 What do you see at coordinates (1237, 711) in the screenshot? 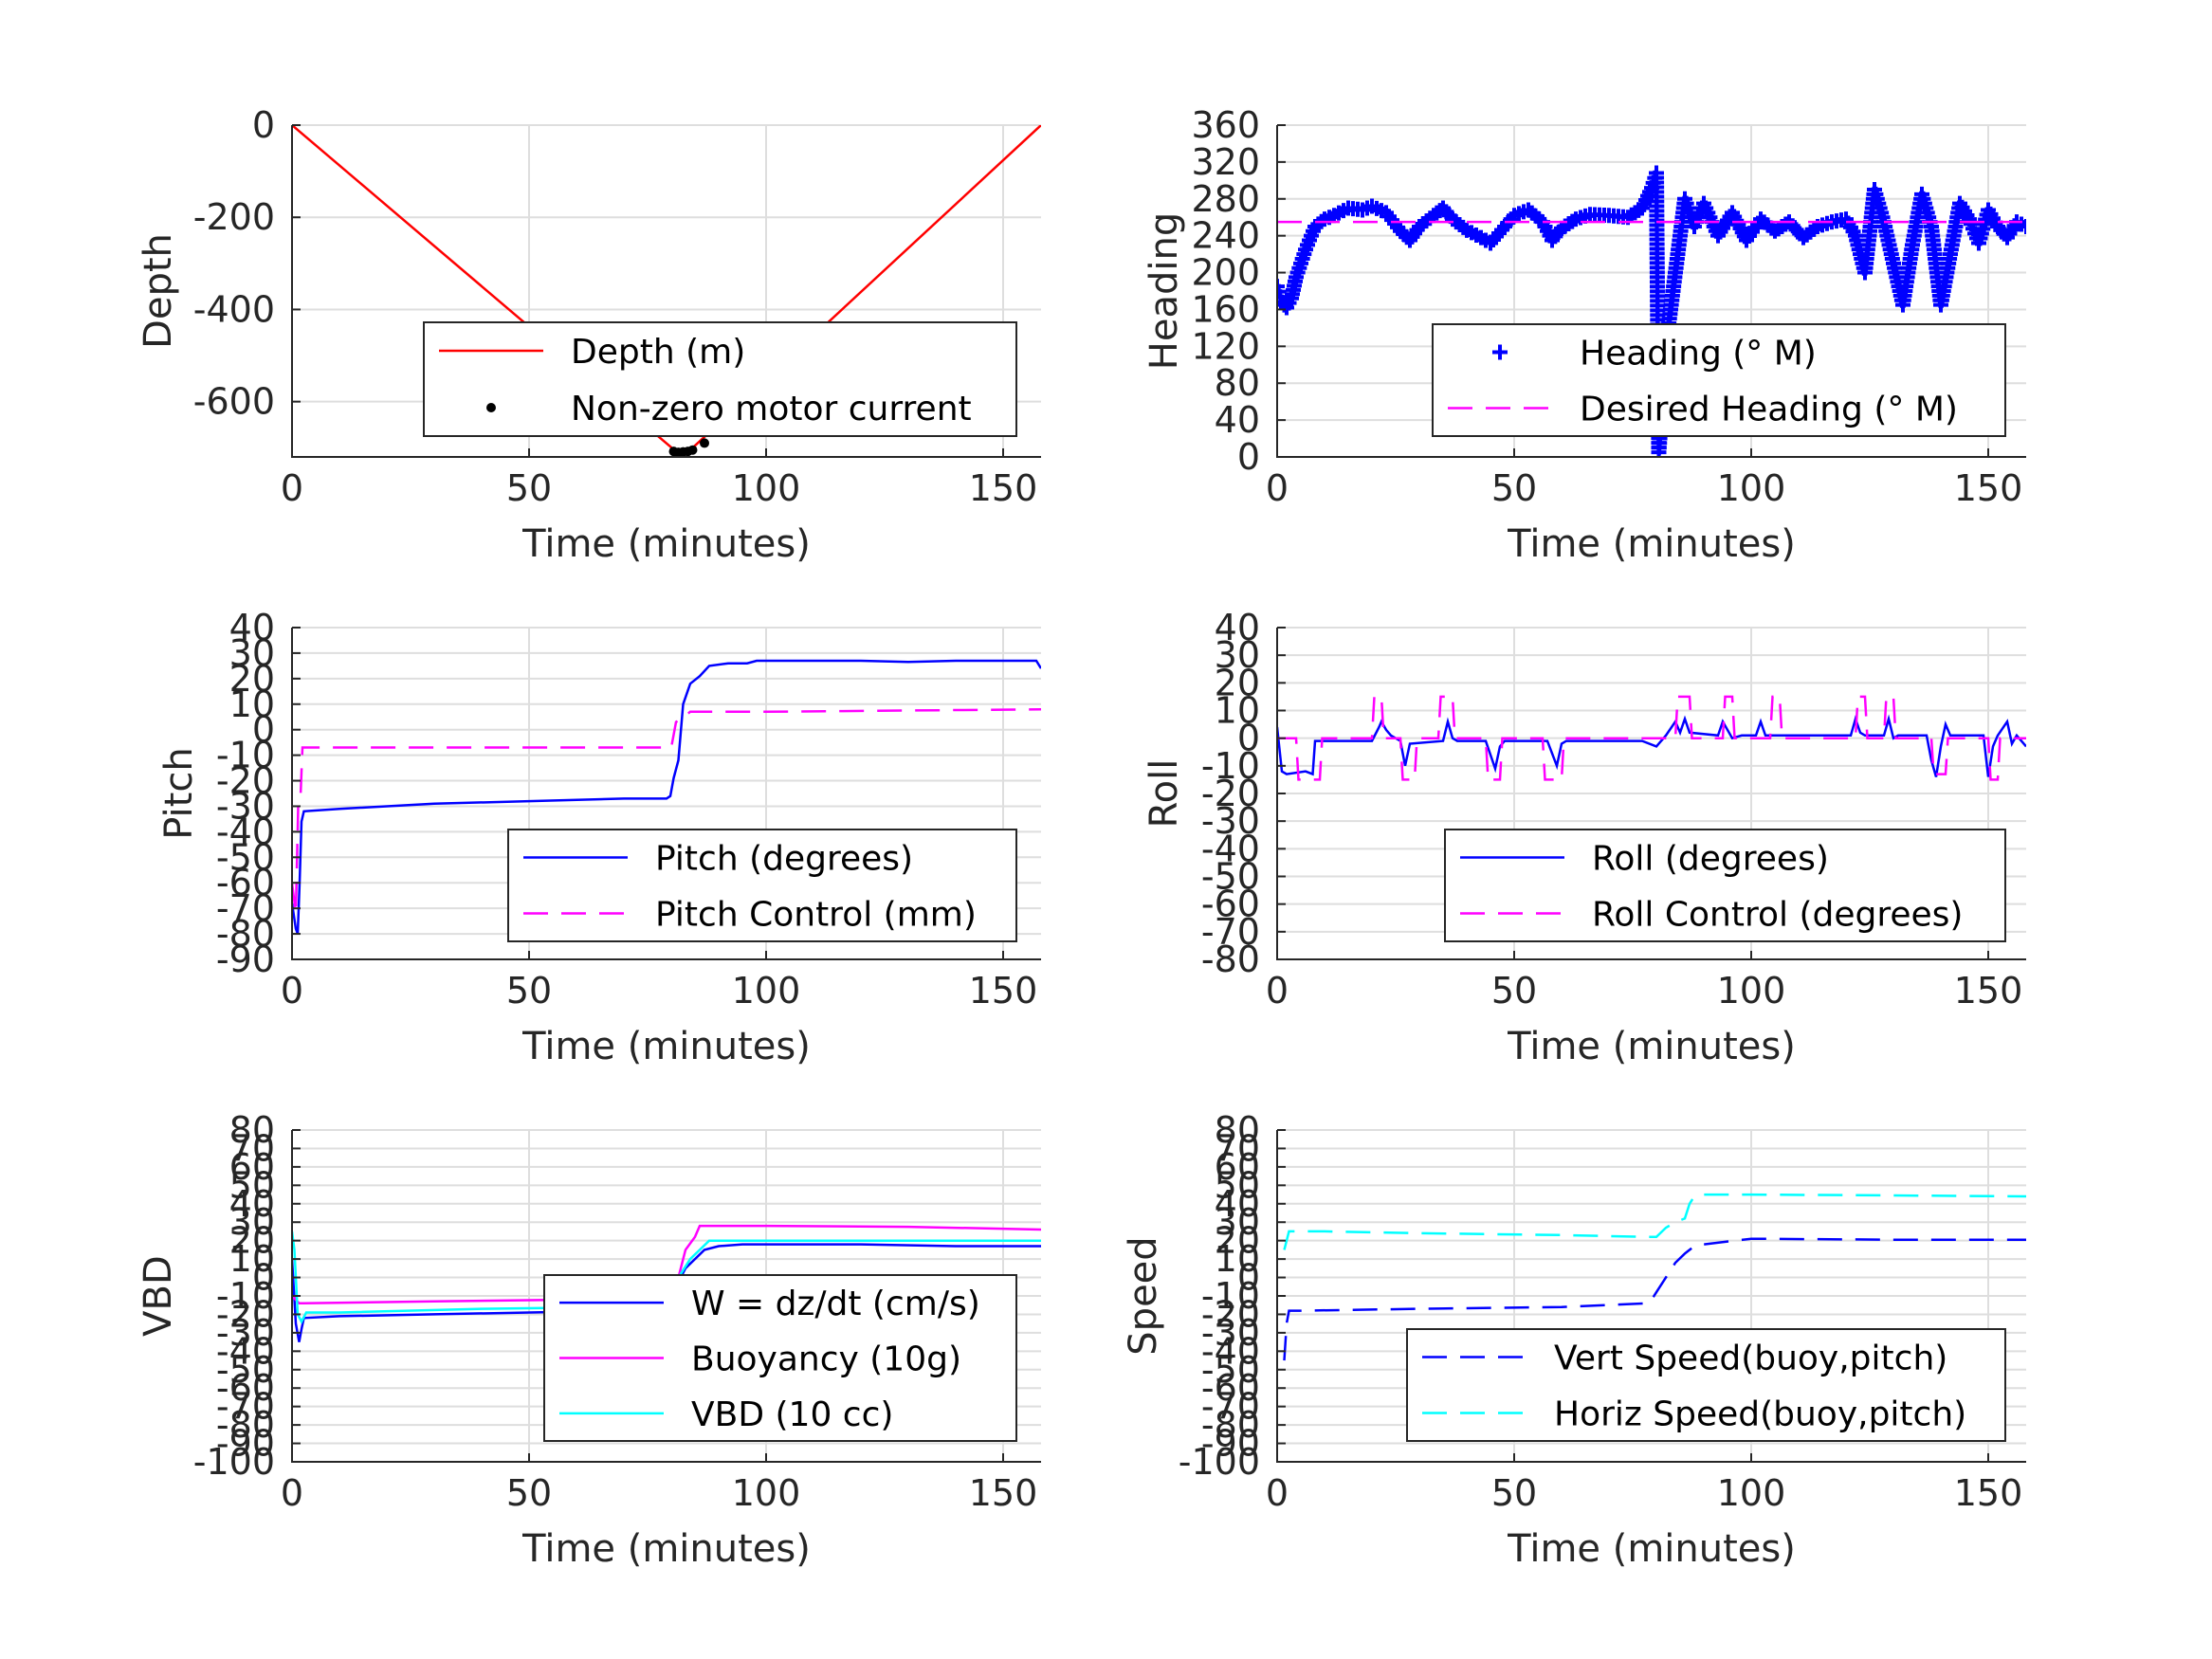
I see `roll-ytick-label: 10` at bounding box center [1237, 711].